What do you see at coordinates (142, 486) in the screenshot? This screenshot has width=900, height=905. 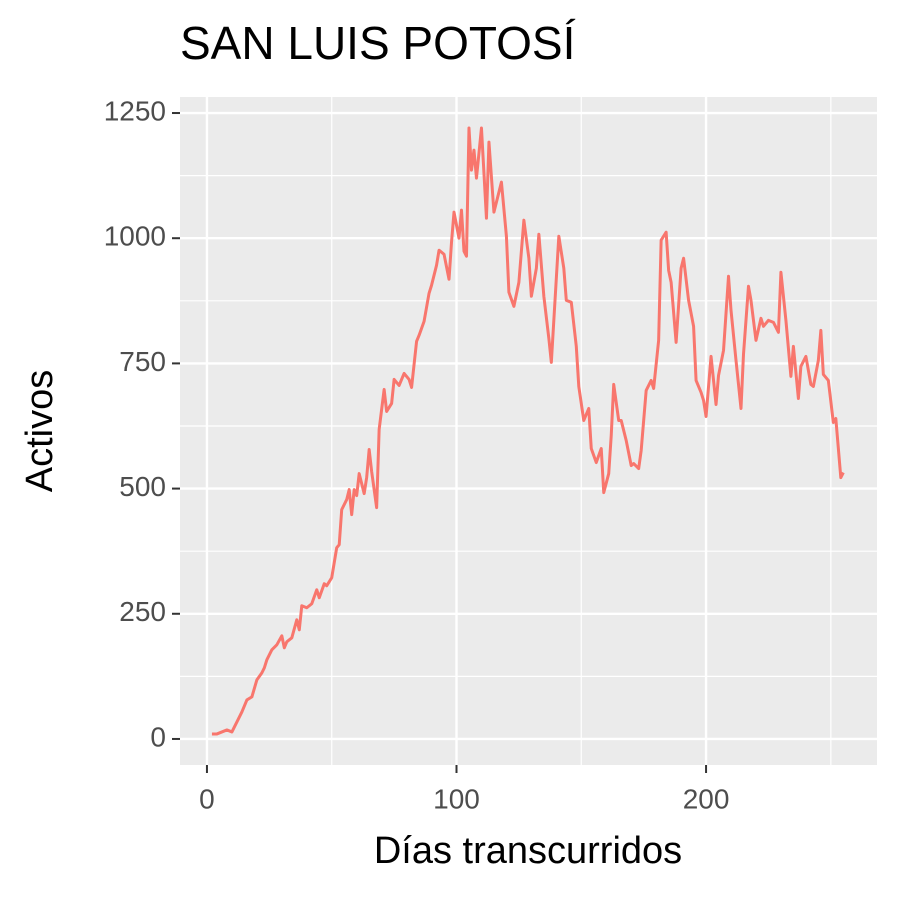 I see `y-tick-label: 500` at bounding box center [142, 486].